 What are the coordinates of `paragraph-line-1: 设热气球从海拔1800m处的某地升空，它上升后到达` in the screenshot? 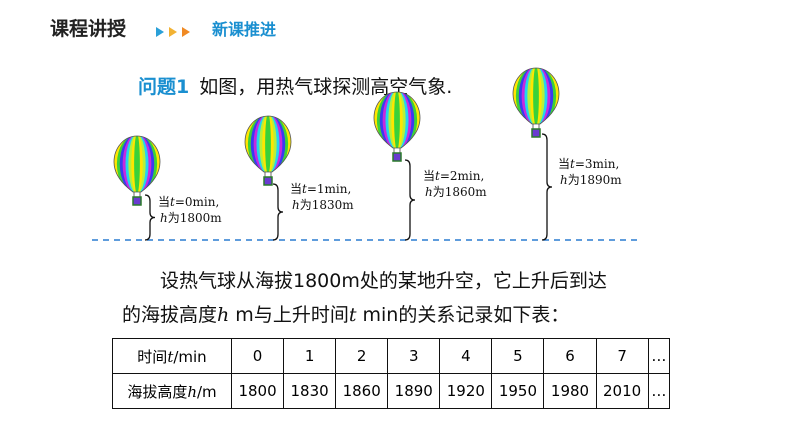 It's located at (383, 281).